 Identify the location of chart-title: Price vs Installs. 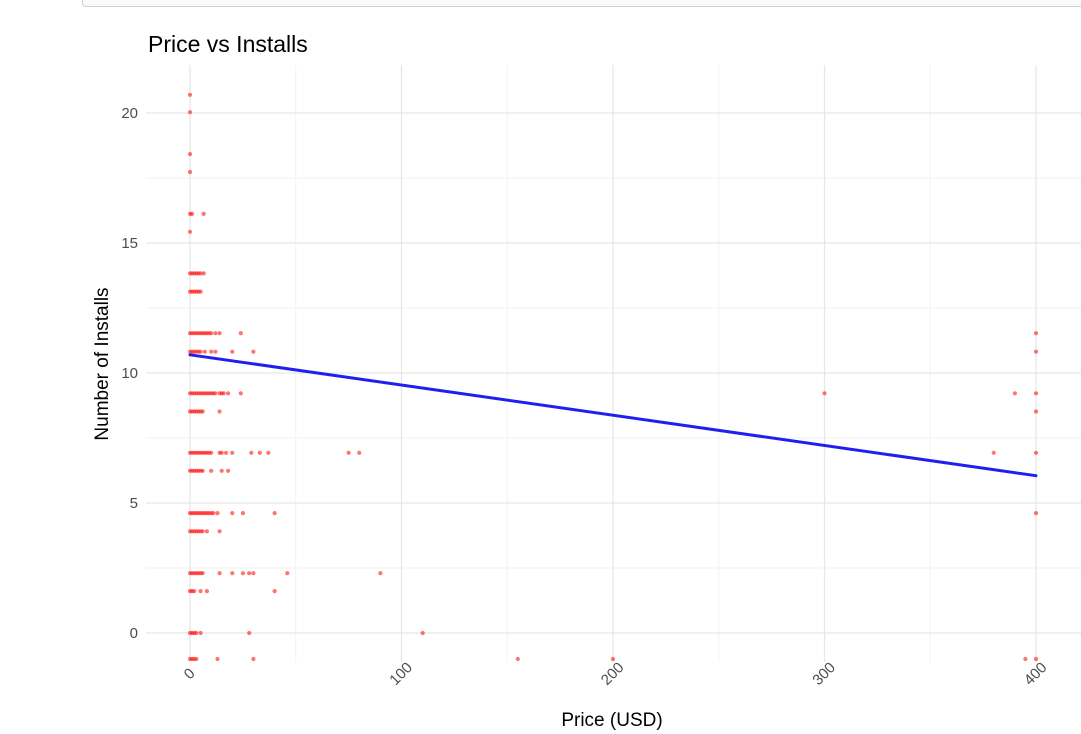
(228, 44).